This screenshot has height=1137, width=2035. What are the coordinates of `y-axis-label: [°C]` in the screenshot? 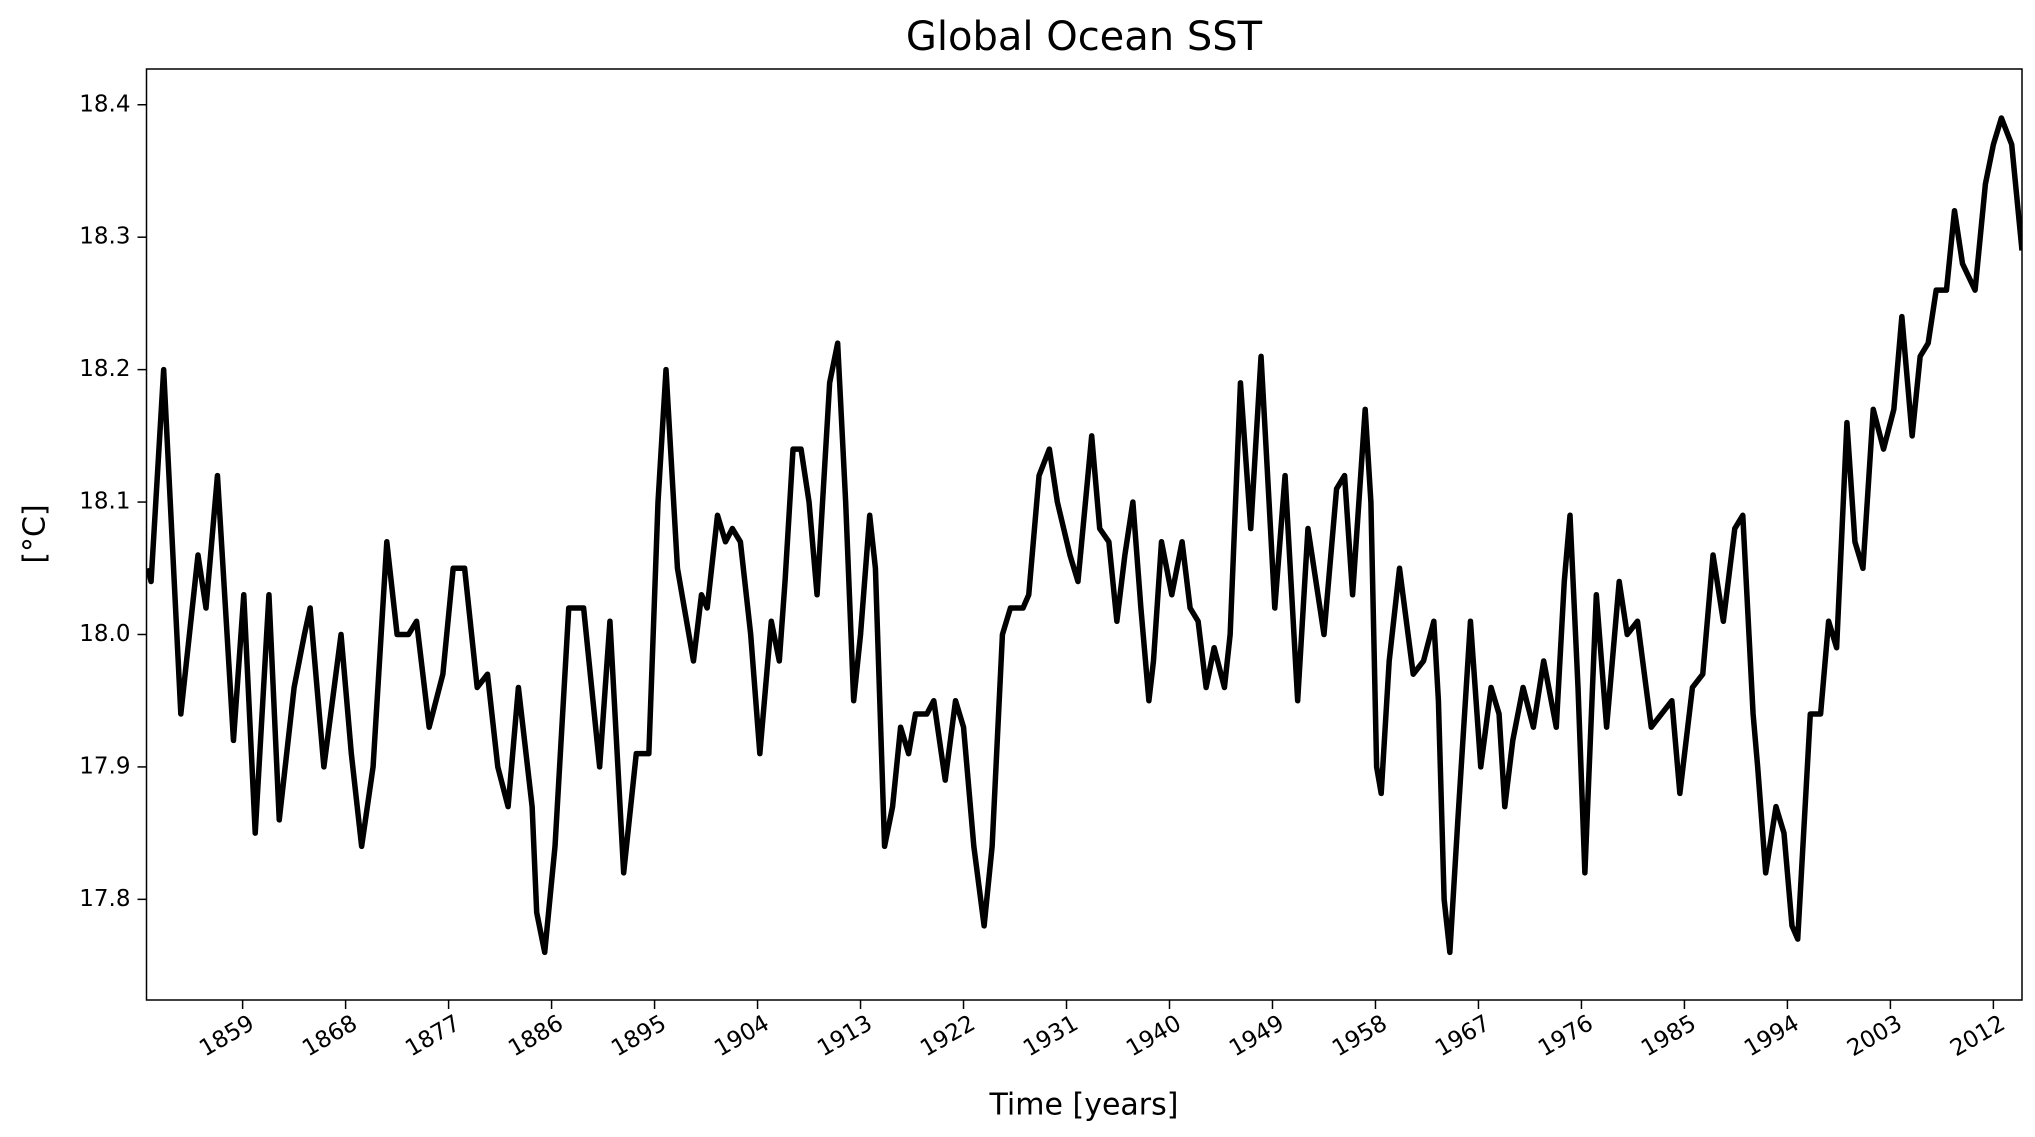 It's located at (35, 533).